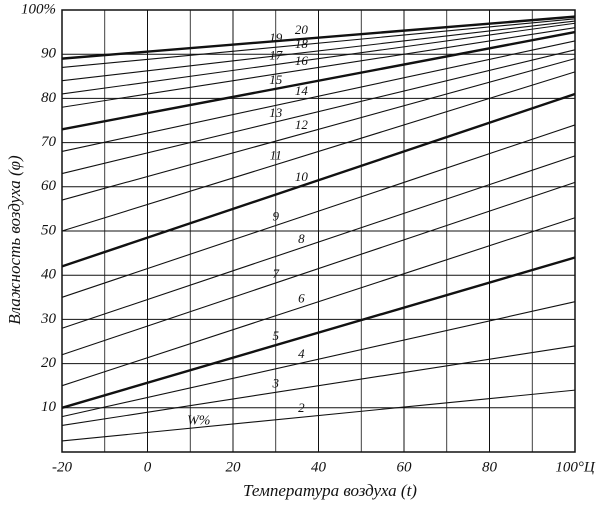  What do you see at coordinates (38, 9) in the screenshot?
I see `y-tick-label: 100%` at bounding box center [38, 9].